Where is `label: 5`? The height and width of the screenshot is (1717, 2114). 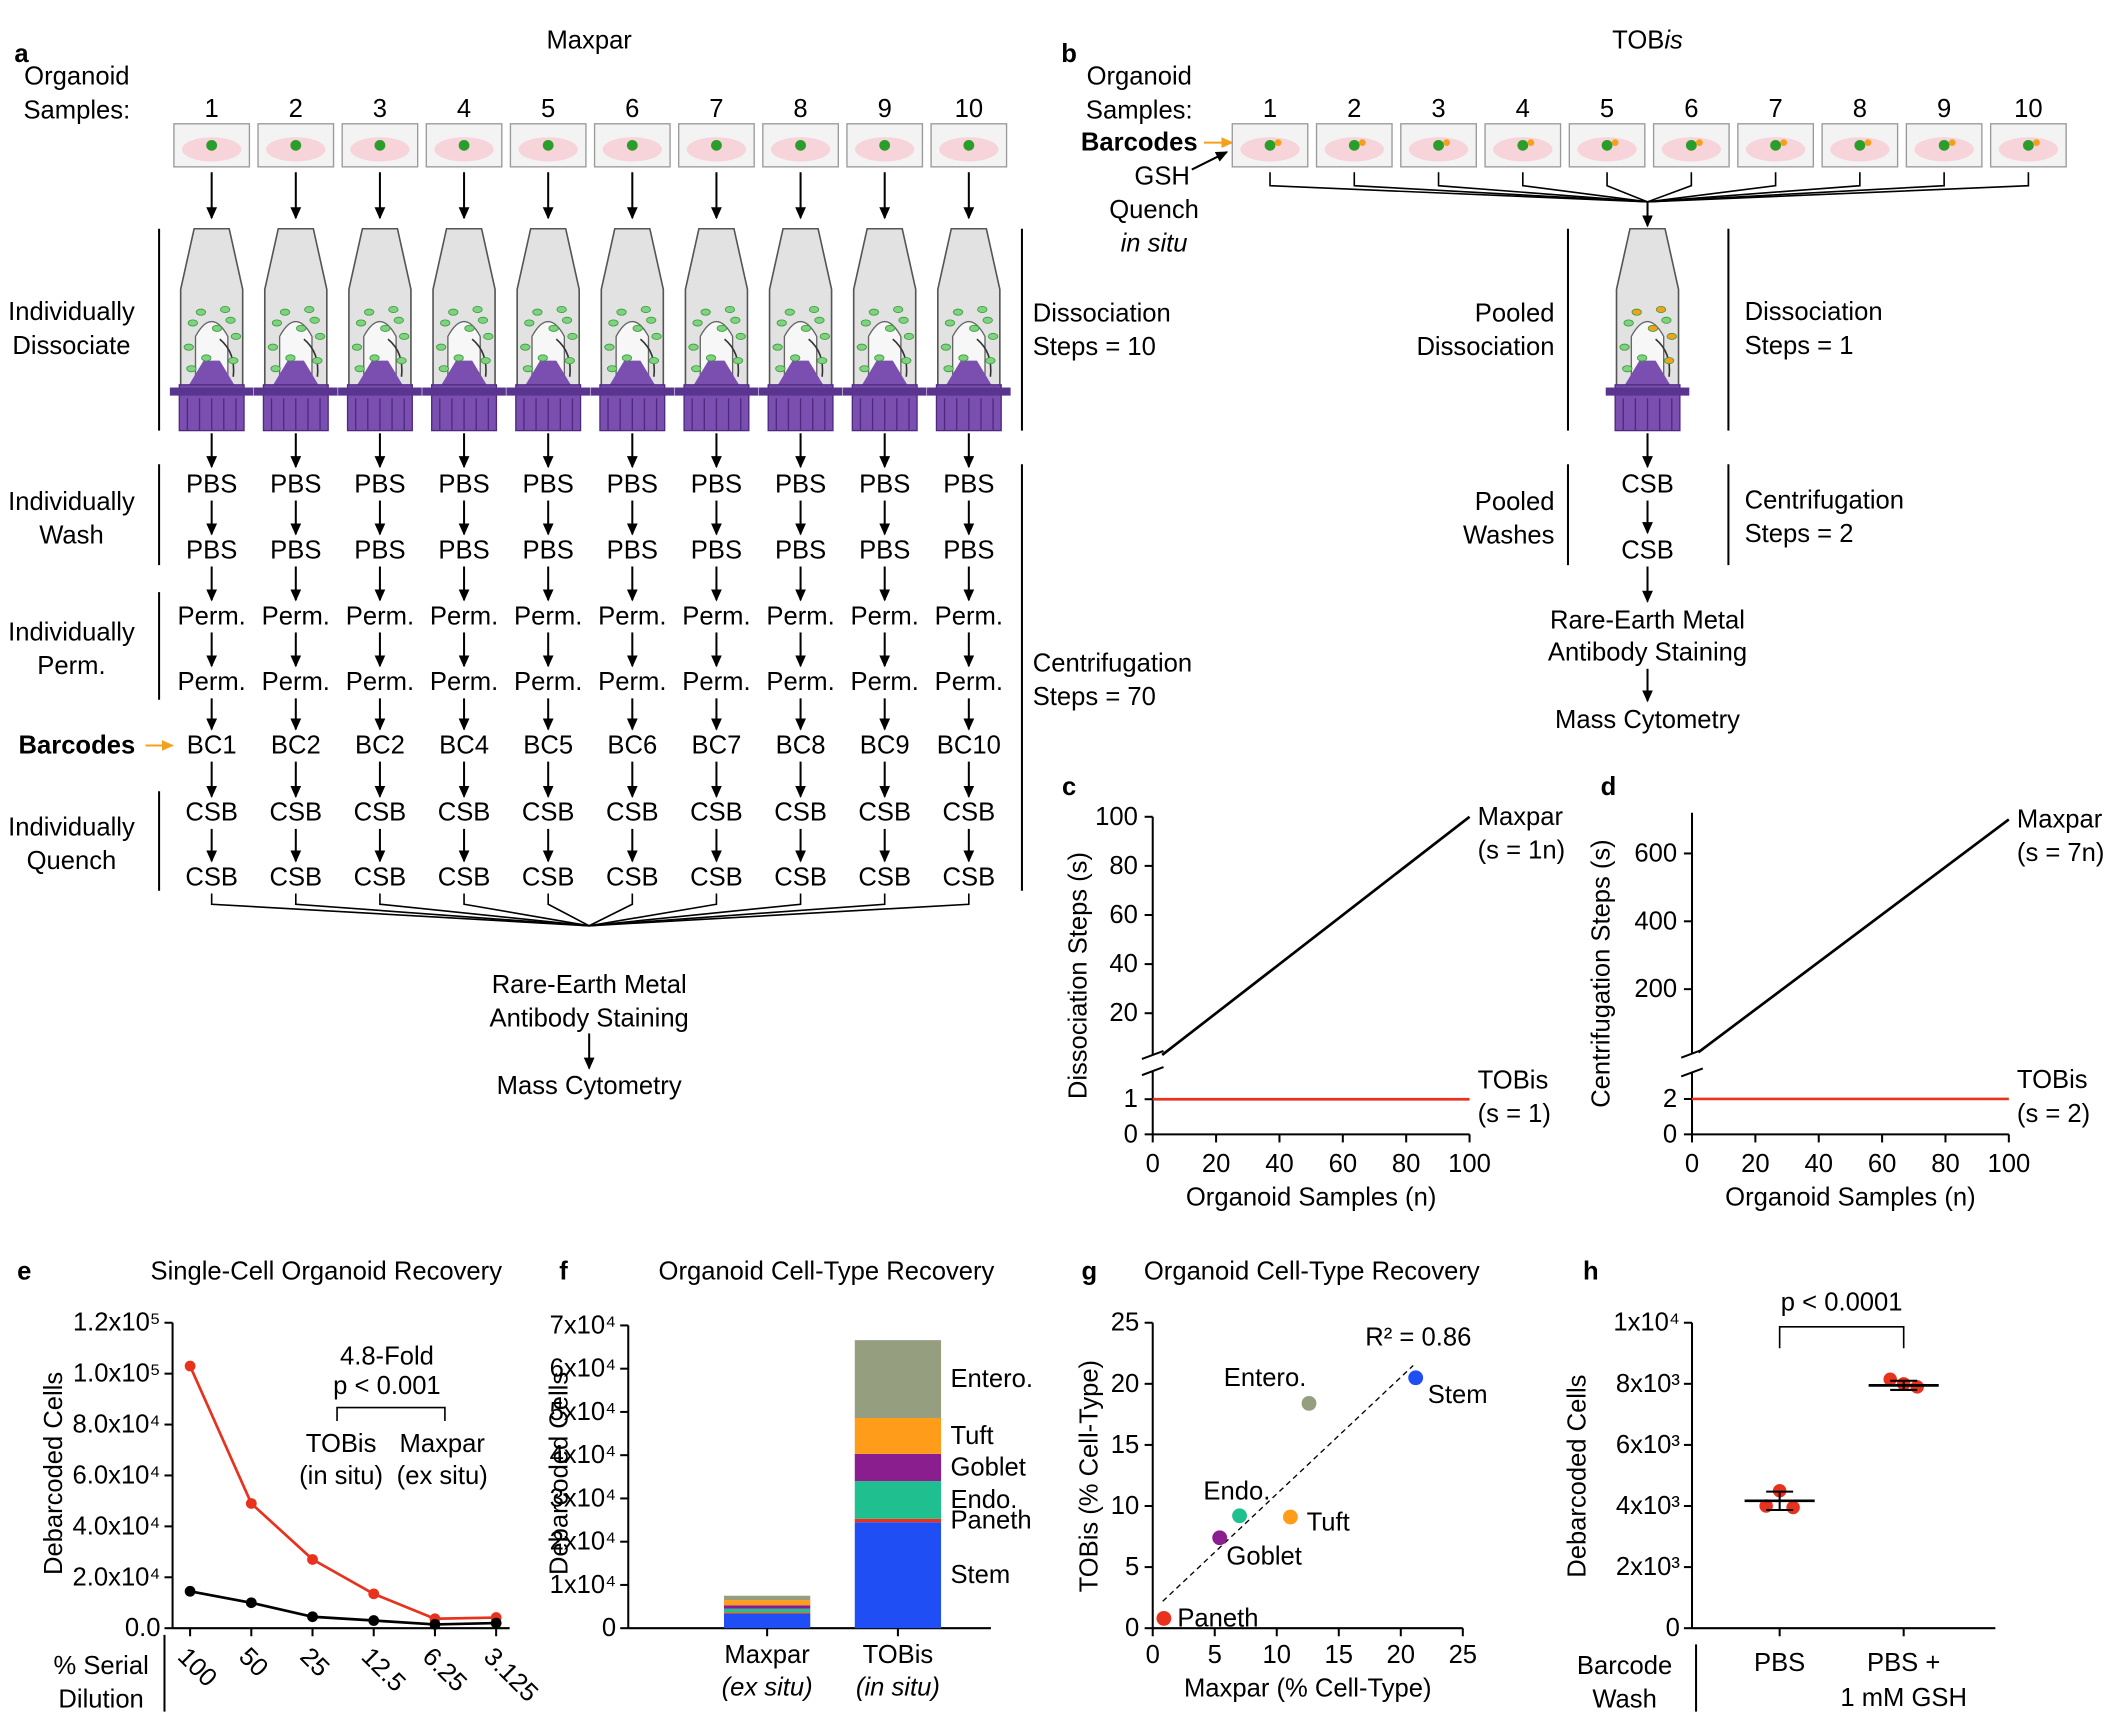
label: 5 is located at coordinates (548, 109).